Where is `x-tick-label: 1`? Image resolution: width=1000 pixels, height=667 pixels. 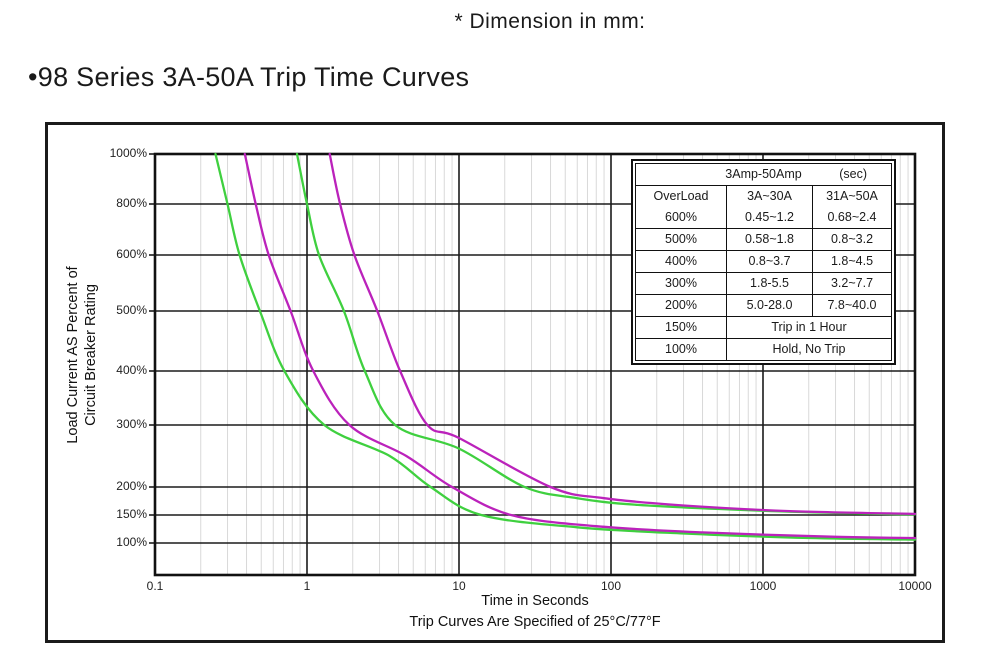 x-tick-label: 1 is located at coordinates (307, 586).